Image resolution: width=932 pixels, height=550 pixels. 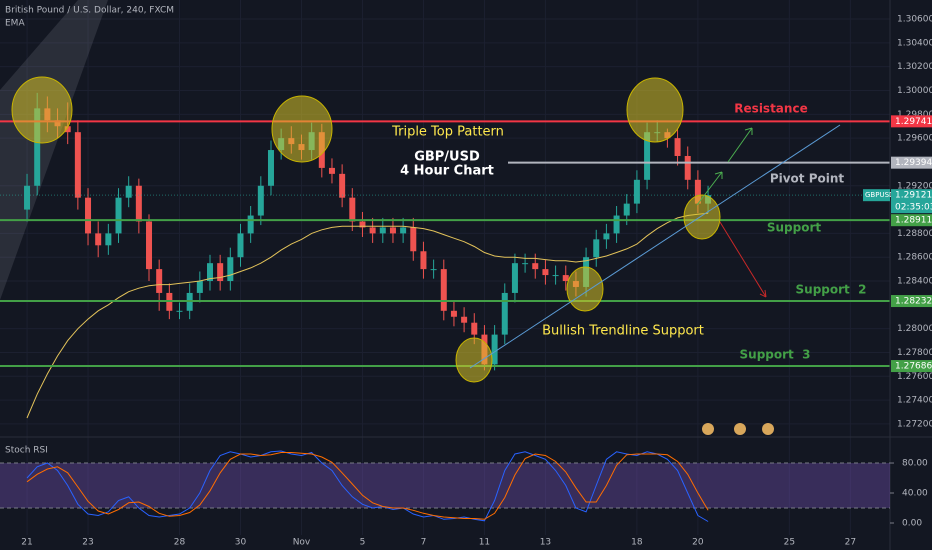 I want to click on stoch-d-line, so click(x=367, y=486).